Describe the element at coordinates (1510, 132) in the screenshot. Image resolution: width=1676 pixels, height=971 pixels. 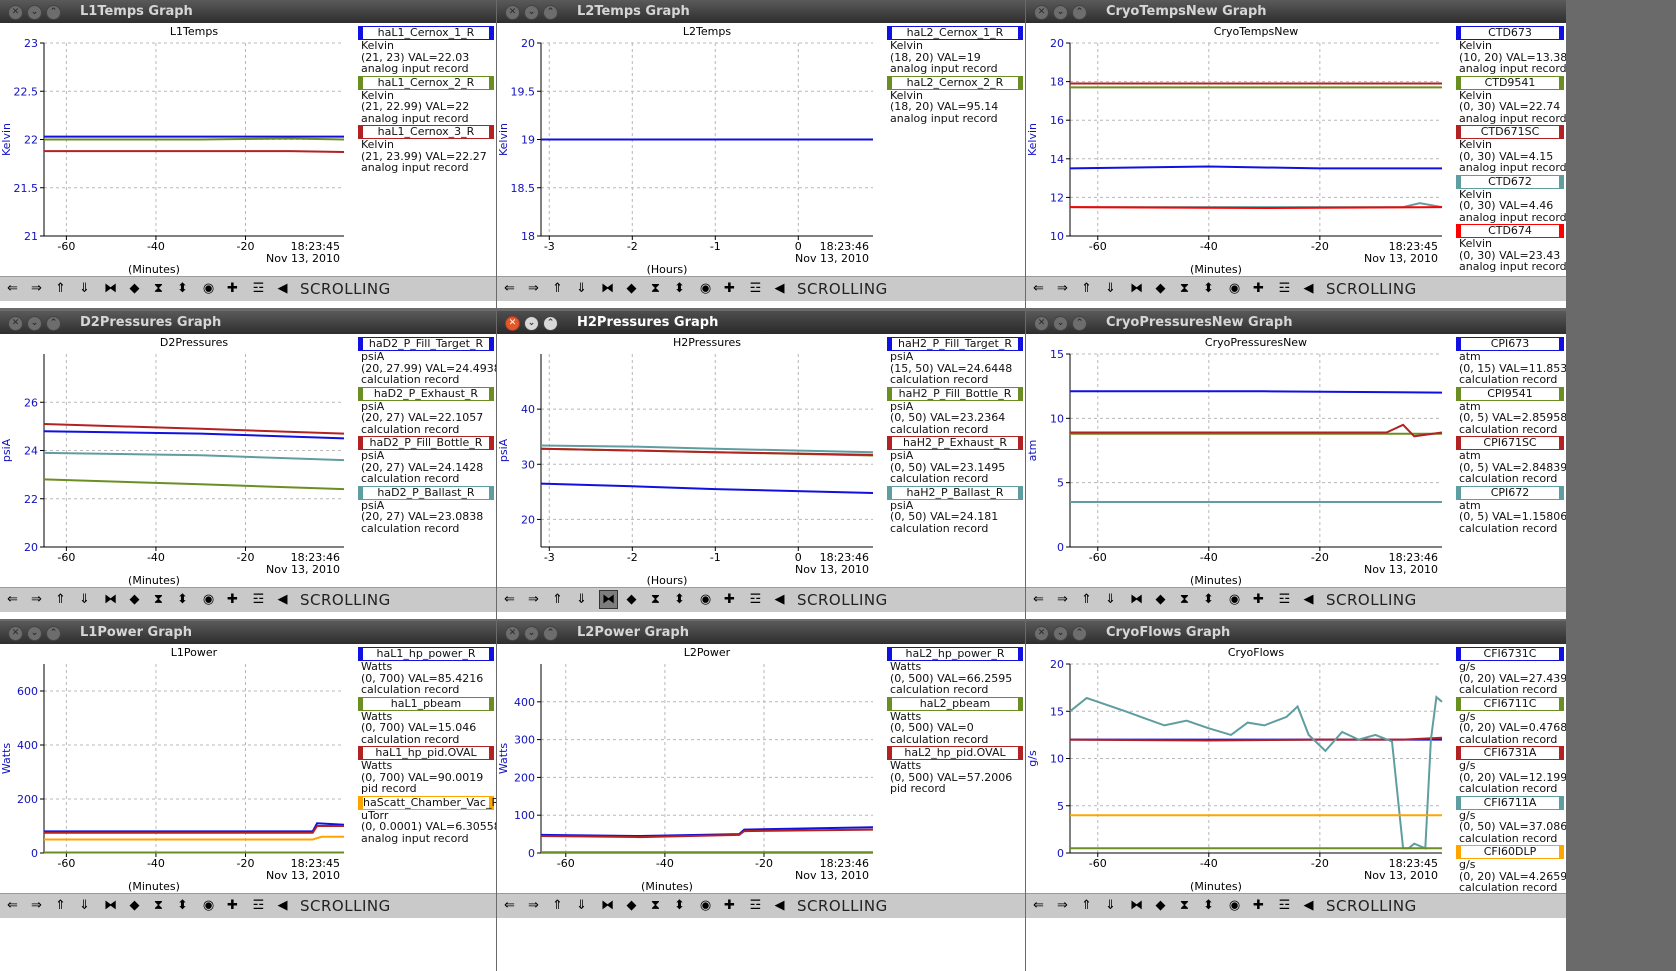
I see `legend-pv-name: CTD671SC` at that location.